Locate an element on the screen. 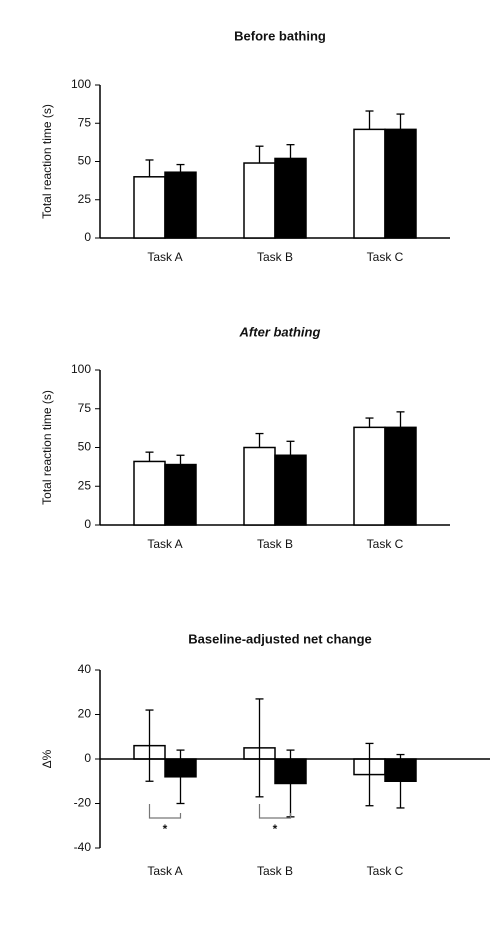 The height and width of the screenshot is (925, 500). y-tick-label: -40 is located at coordinates (83, 847).